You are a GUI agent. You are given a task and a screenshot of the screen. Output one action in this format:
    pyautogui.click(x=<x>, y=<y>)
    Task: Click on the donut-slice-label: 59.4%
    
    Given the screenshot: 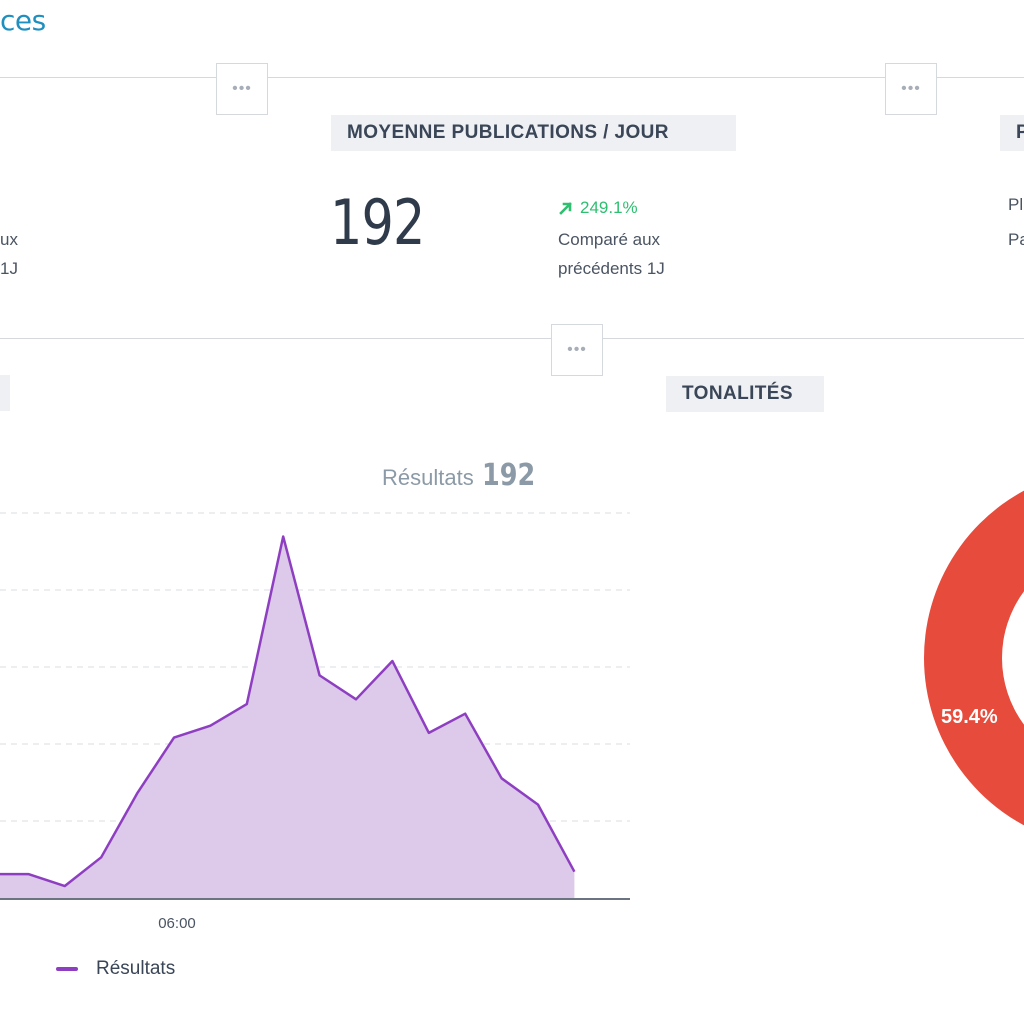 What is the action you would take?
    pyautogui.click(x=969, y=717)
    